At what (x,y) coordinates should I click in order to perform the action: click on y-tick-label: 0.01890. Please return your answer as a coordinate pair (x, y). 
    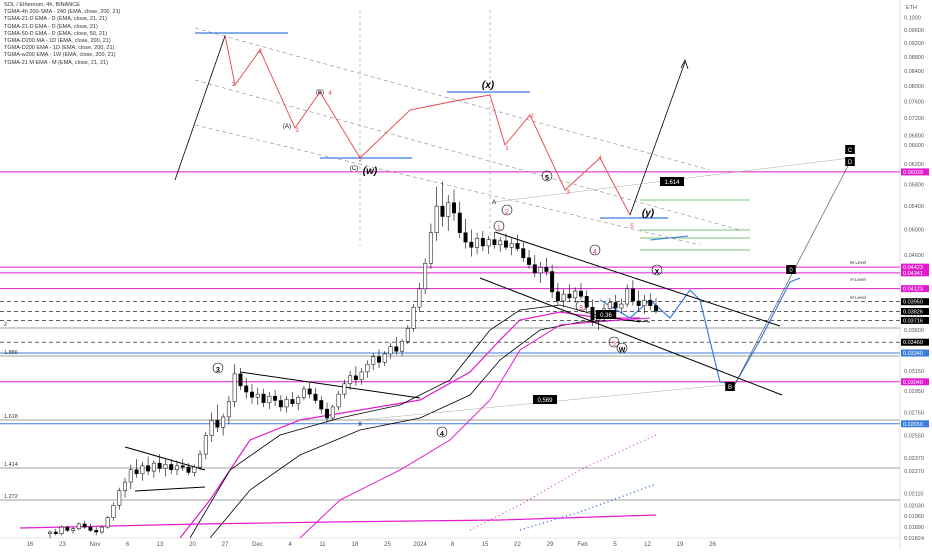
    Looking at the image, I should click on (914, 528).